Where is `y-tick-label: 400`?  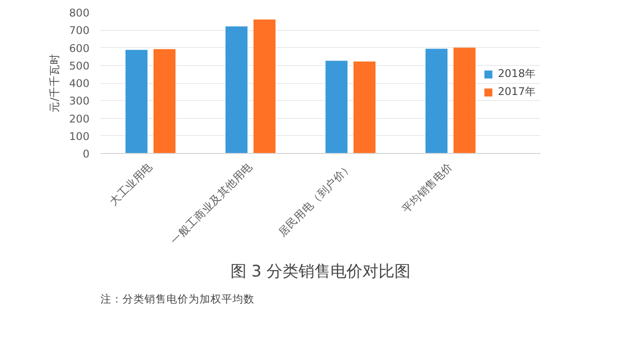
y-tick-label: 400 is located at coordinates (79, 83).